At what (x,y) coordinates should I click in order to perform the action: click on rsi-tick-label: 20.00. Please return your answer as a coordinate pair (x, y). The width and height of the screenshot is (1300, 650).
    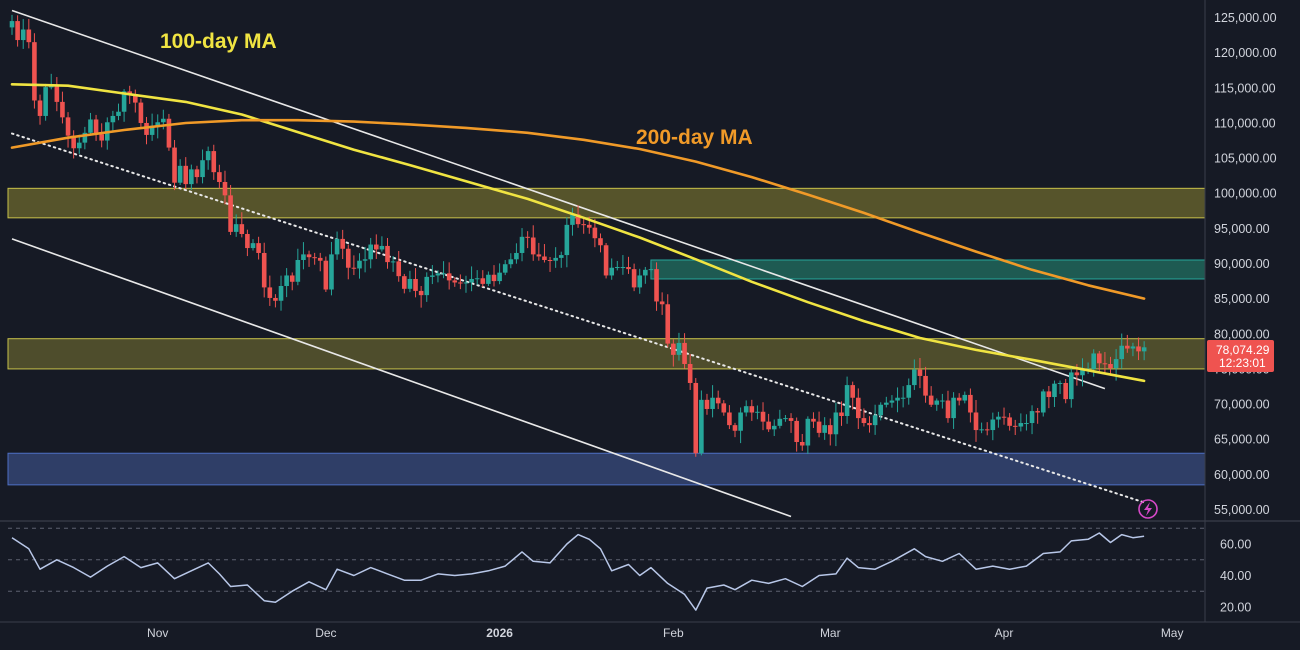
    Looking at the image, I should click on (1235, 607).